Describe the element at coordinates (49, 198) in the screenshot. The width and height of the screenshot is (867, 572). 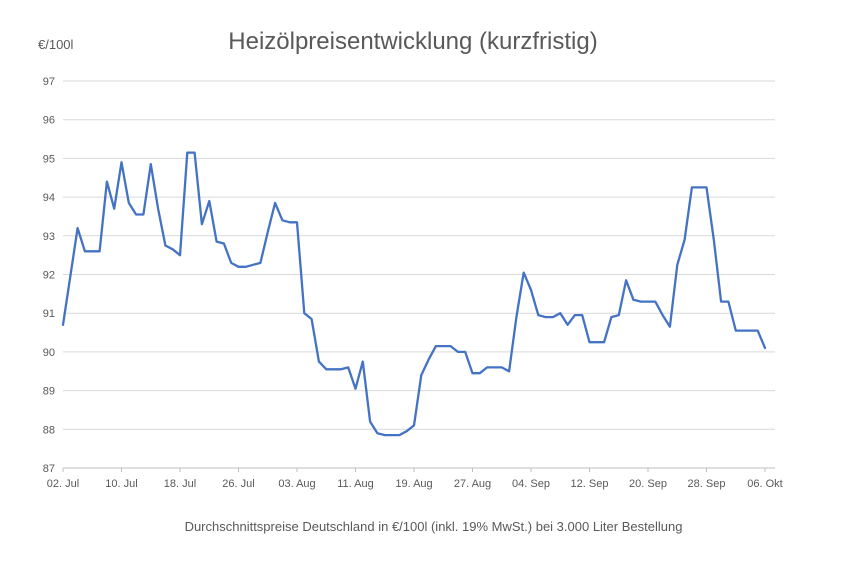
I see `y-axis-tick-label: 94` at that location.